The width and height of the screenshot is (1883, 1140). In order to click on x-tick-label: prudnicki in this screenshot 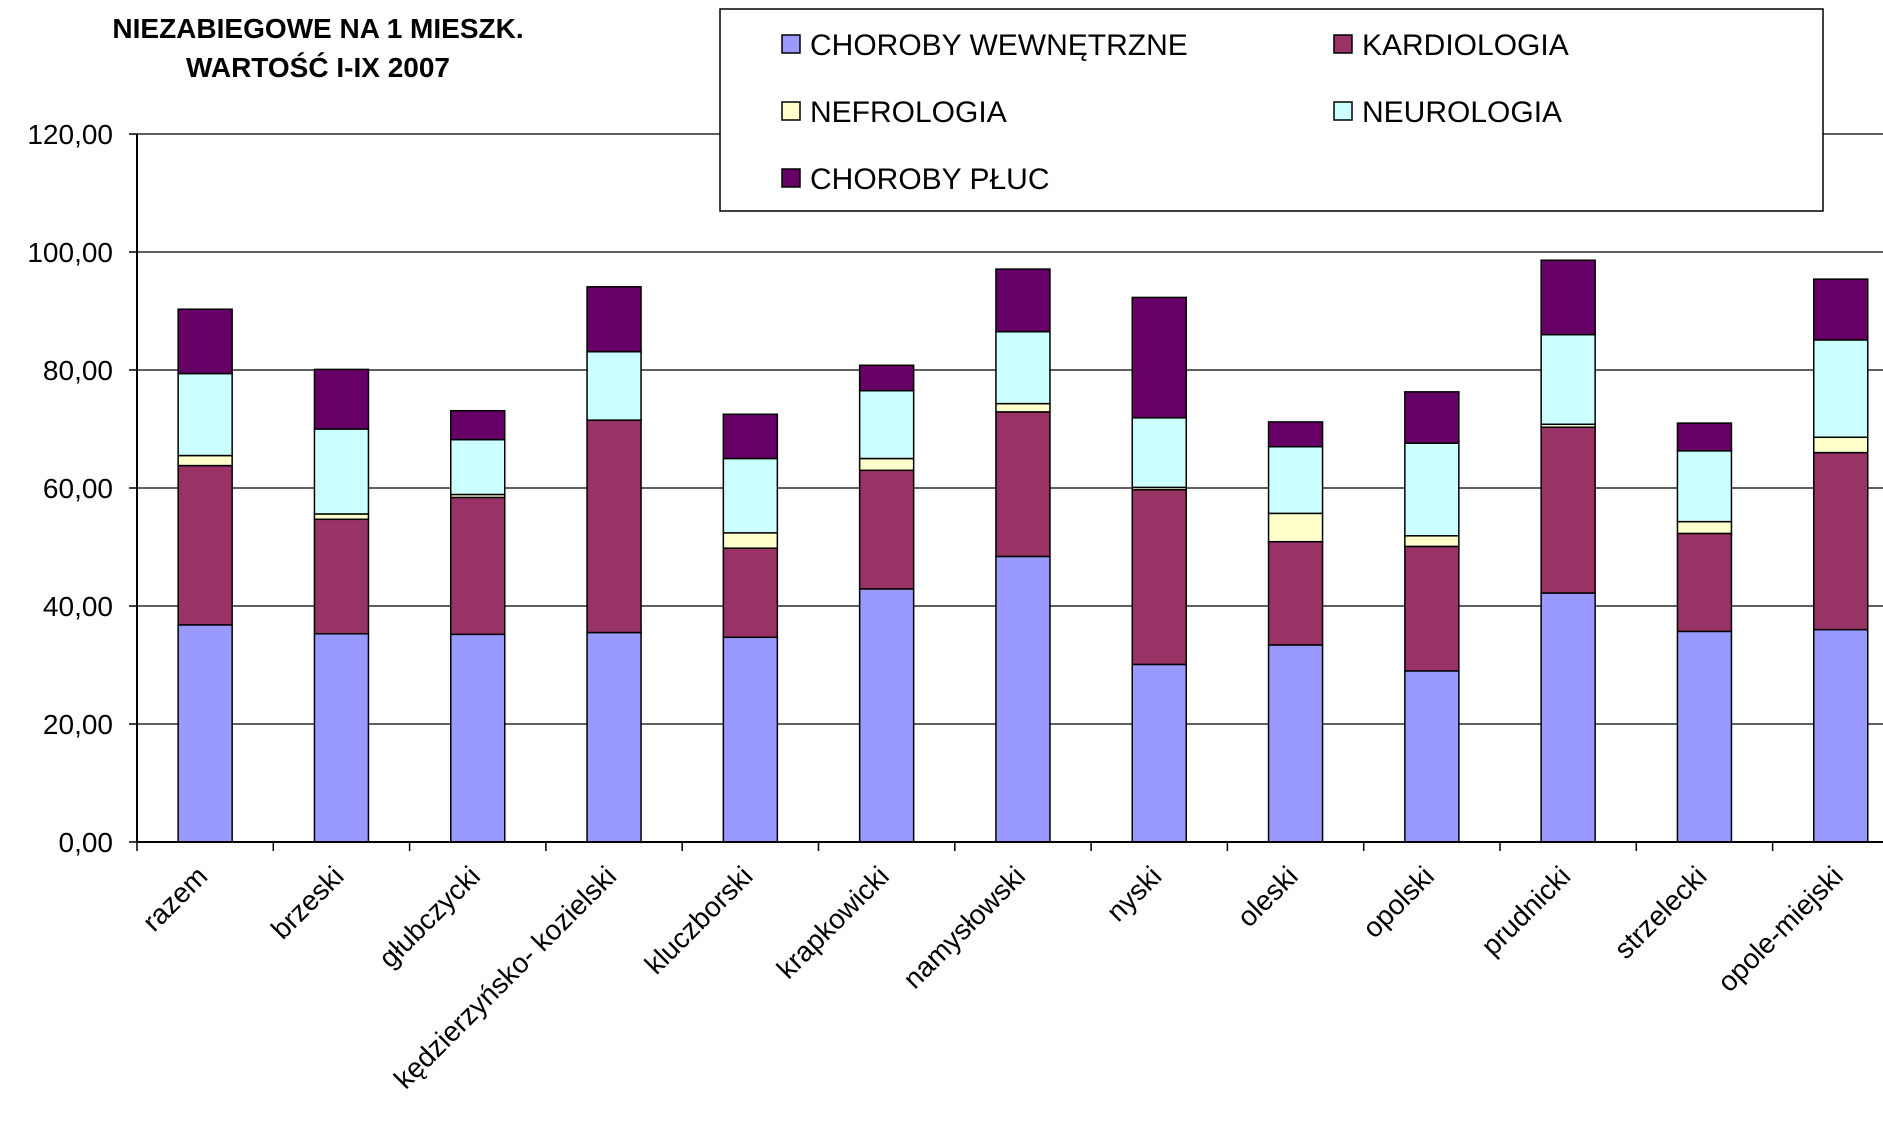, I will do `click(1525, 910)`.